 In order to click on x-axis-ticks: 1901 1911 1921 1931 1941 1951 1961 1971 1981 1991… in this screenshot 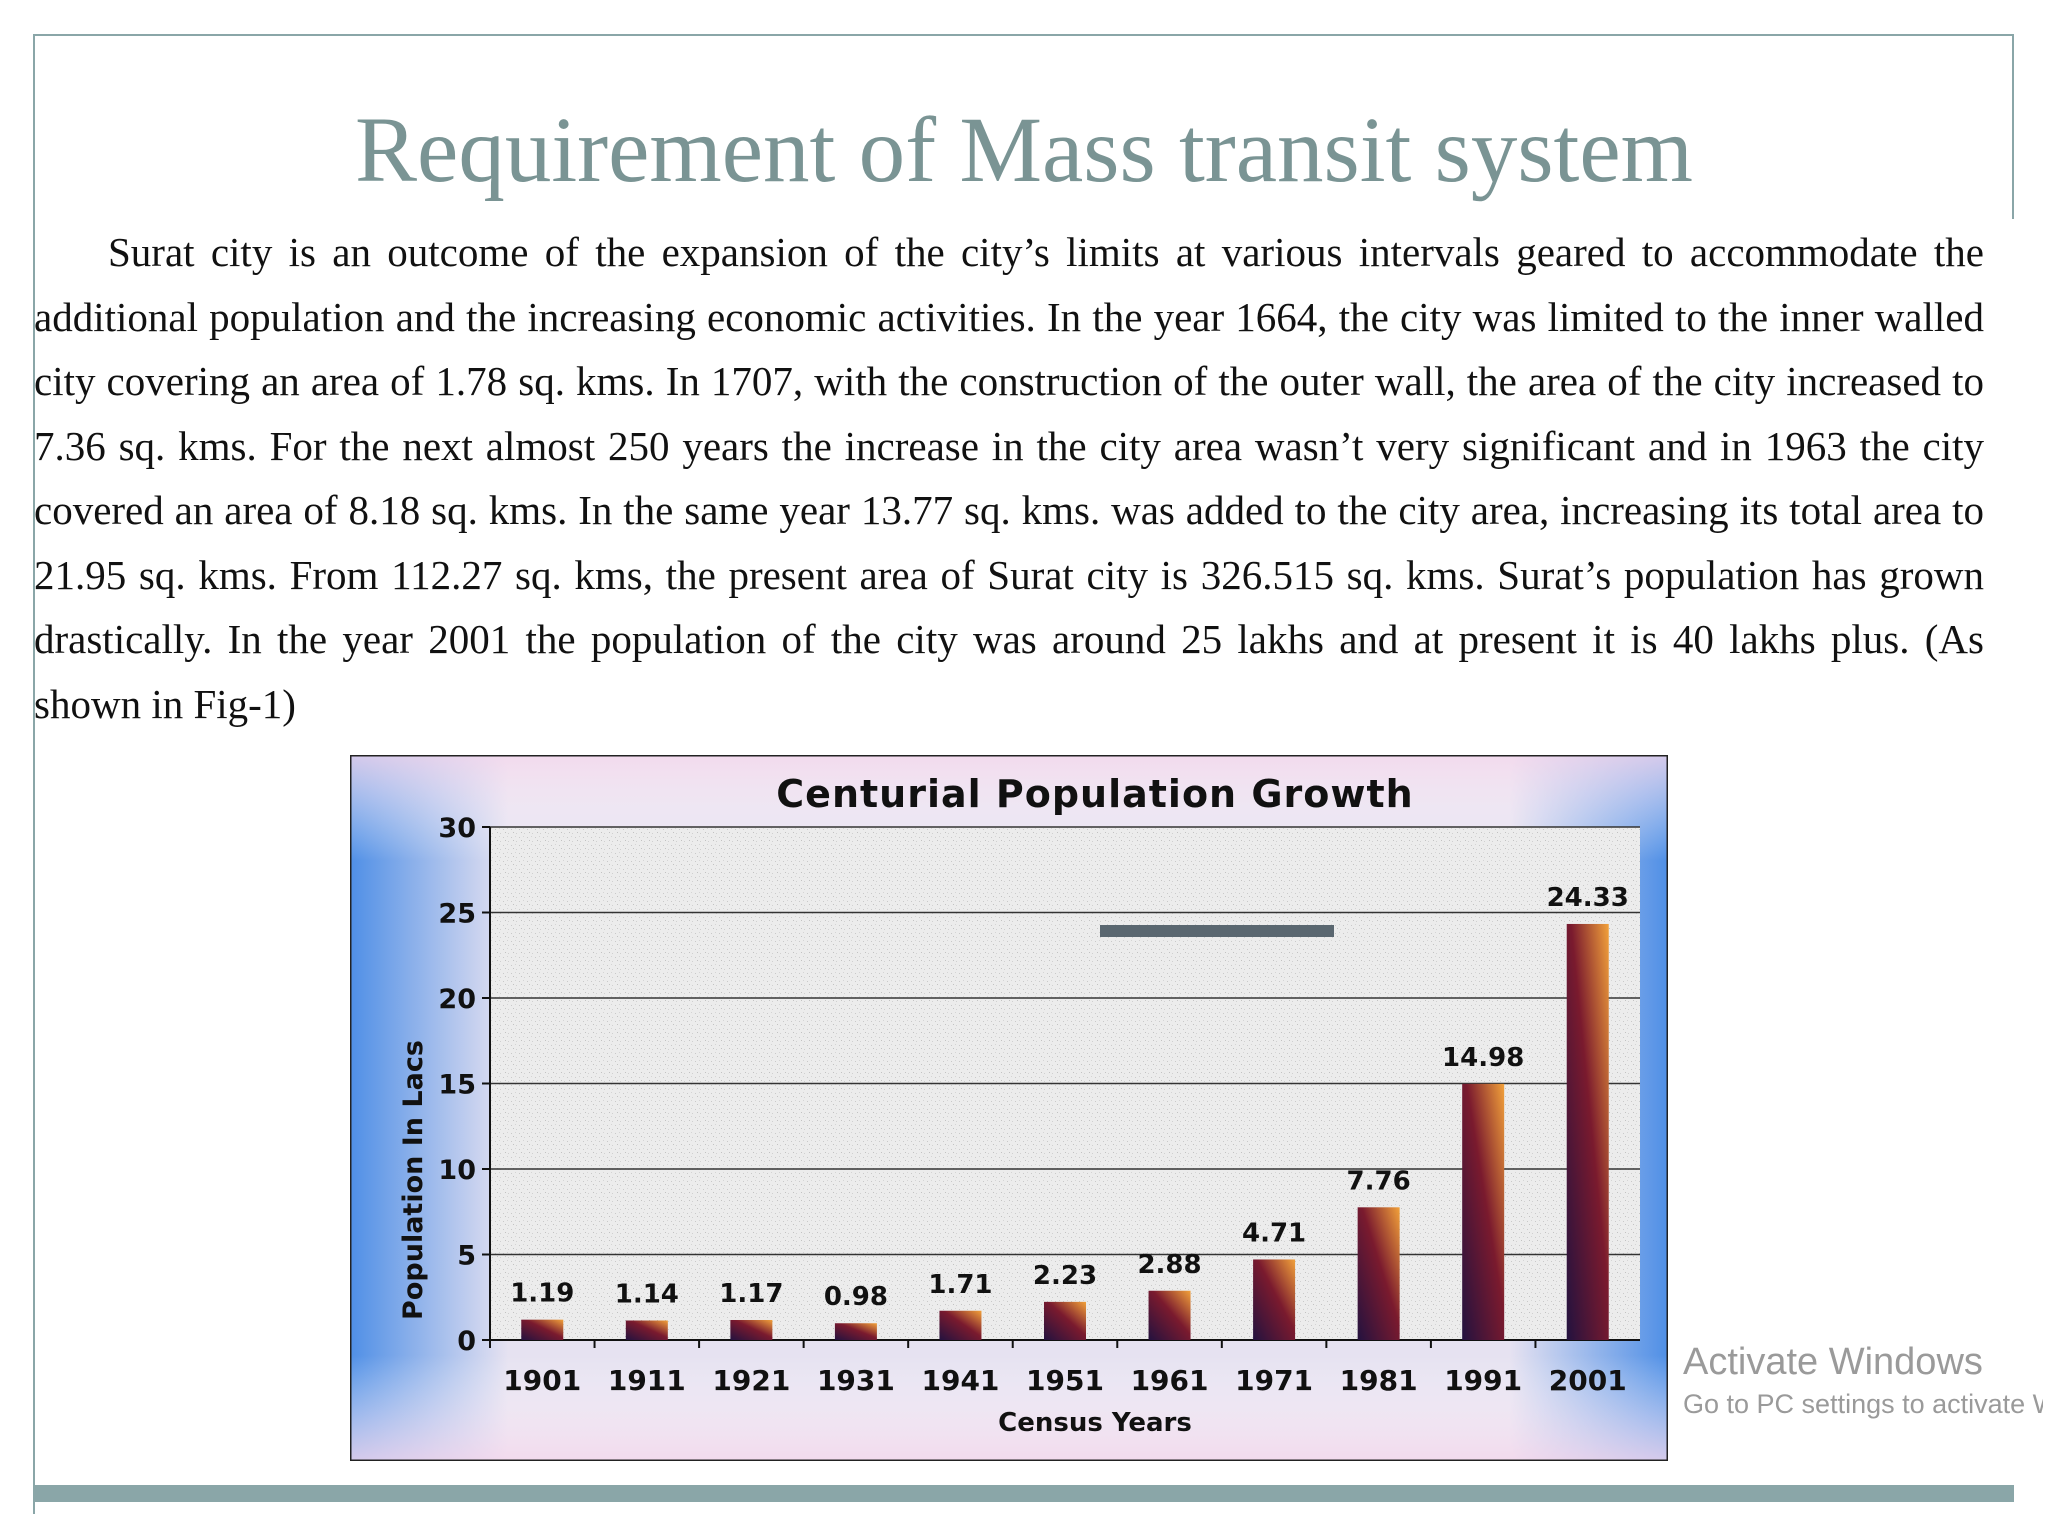, I will do `click(1058, 1368)`.